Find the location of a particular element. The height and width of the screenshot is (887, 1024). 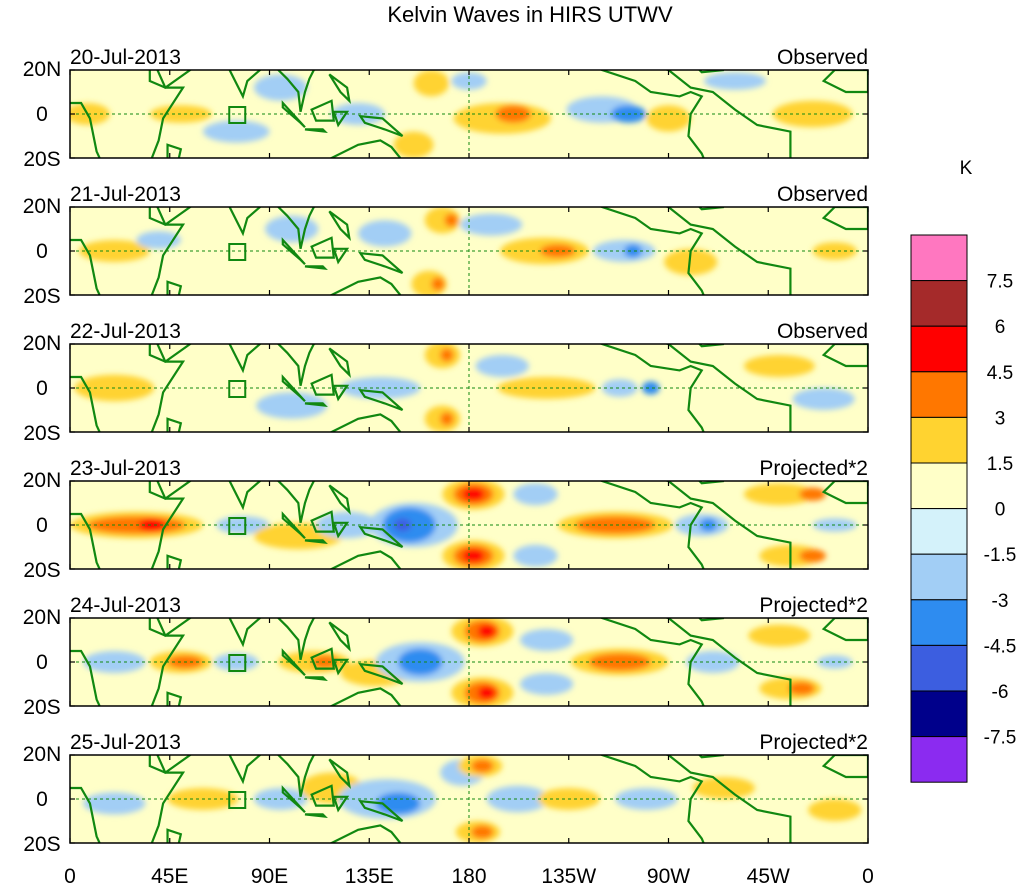

map-panel-4: 20N 0 20S 23-Jul-2013 Projected*2 is located at coordinates (446, 523).